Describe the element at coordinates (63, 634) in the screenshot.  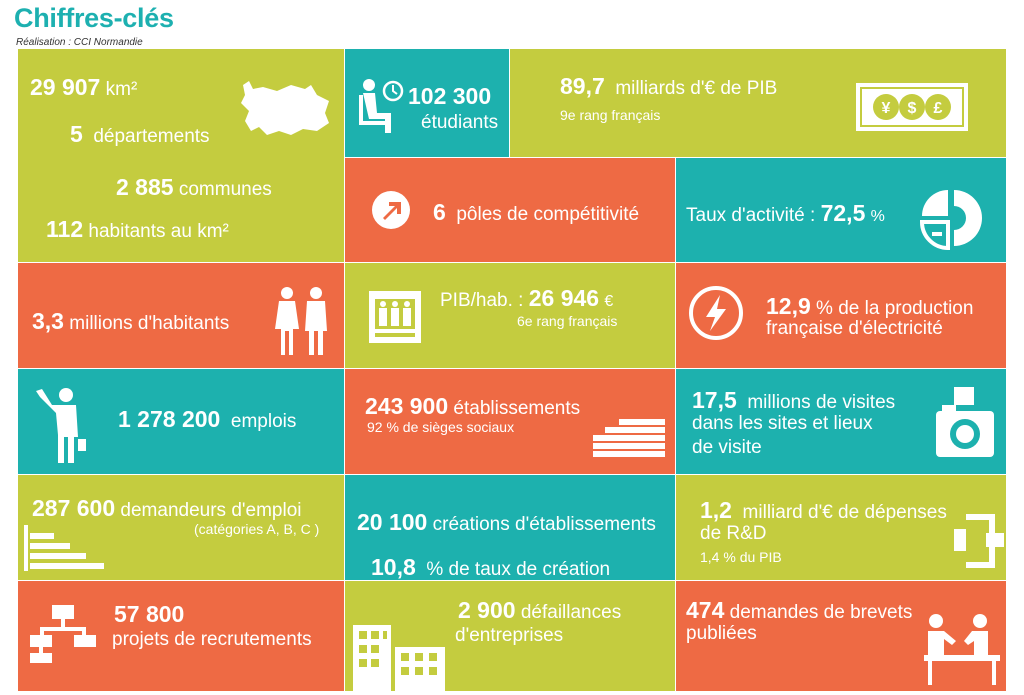
I see `org-chart-icon` at that location.